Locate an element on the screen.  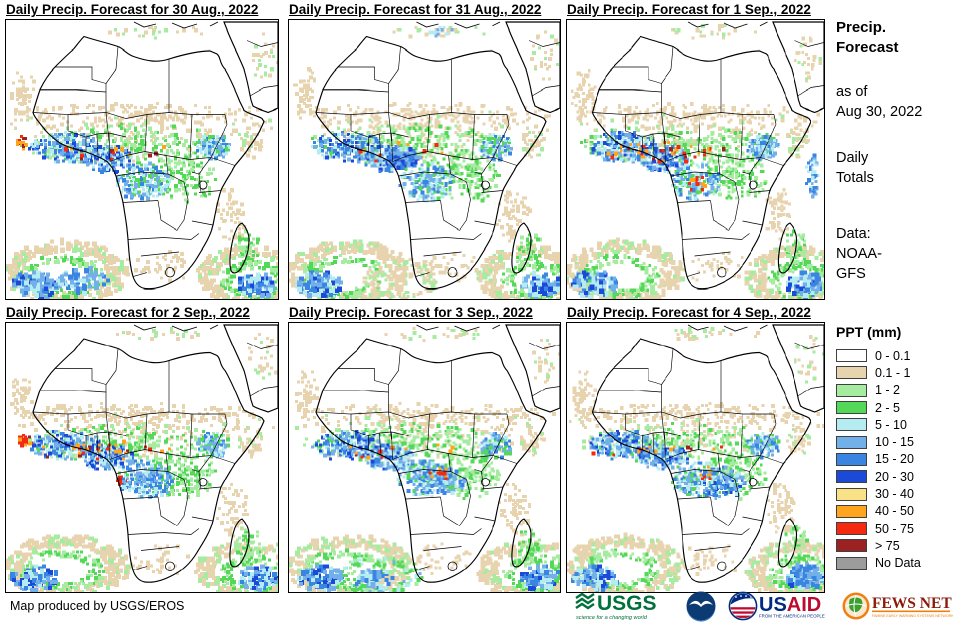
legend-row: 10 - 15 is located at coordinates (900, 441).